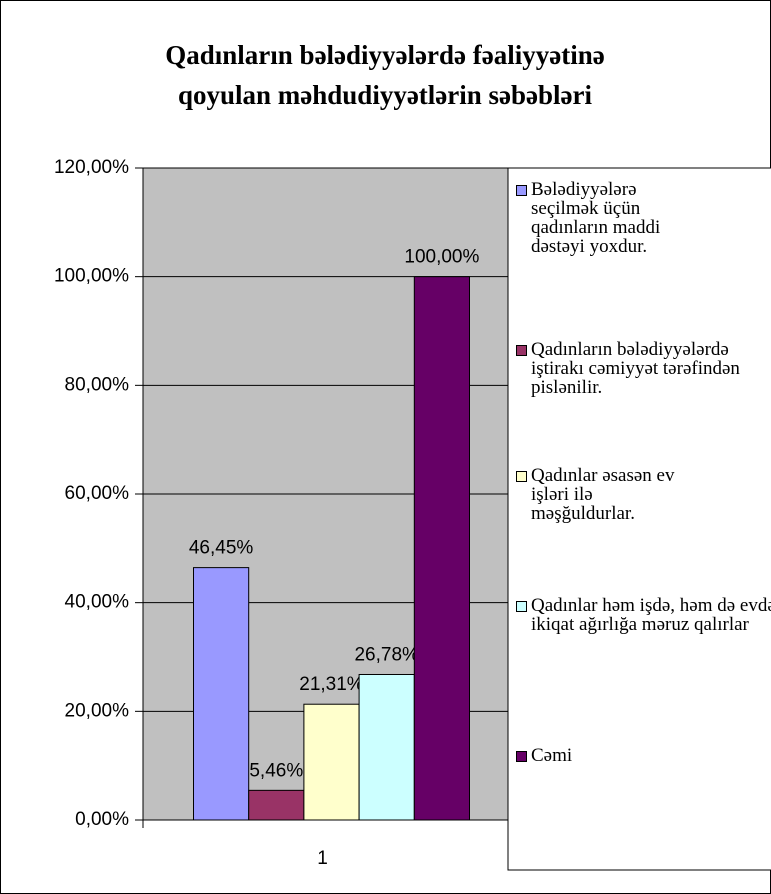  Describe the element at coordinates (331, 684) in the screenshot. I see `data-label: 21,31%` at that location.